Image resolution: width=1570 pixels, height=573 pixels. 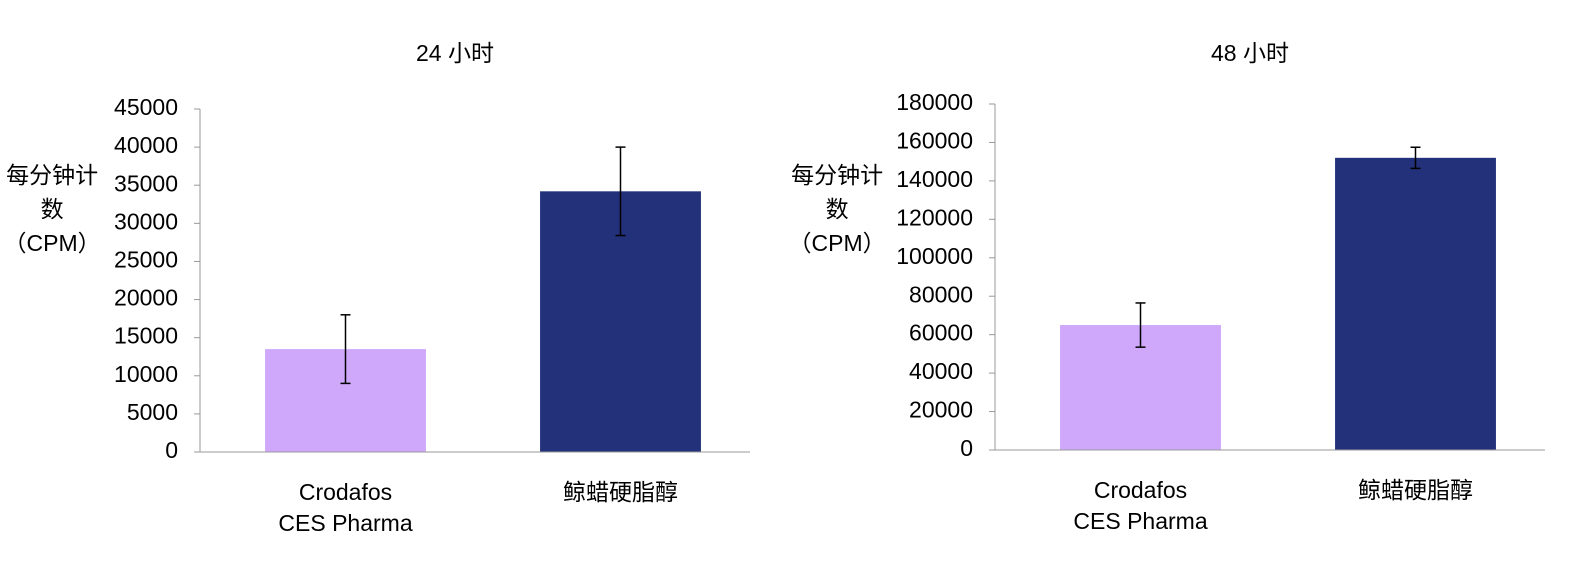 What do you see at coordinates (941, 294) in the screenshot?
I see `y-tick-label: 80000` at bounding box center [941, 294].